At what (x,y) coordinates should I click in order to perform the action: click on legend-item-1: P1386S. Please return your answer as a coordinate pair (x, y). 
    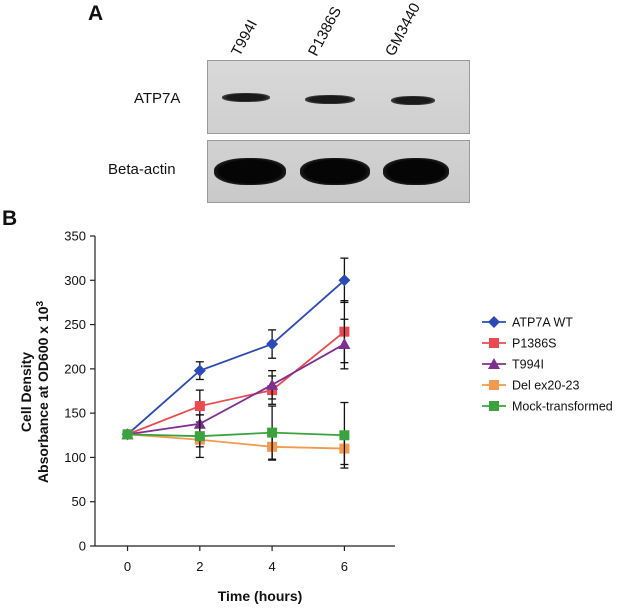
    Looking at the image, I should click on (519, 344).